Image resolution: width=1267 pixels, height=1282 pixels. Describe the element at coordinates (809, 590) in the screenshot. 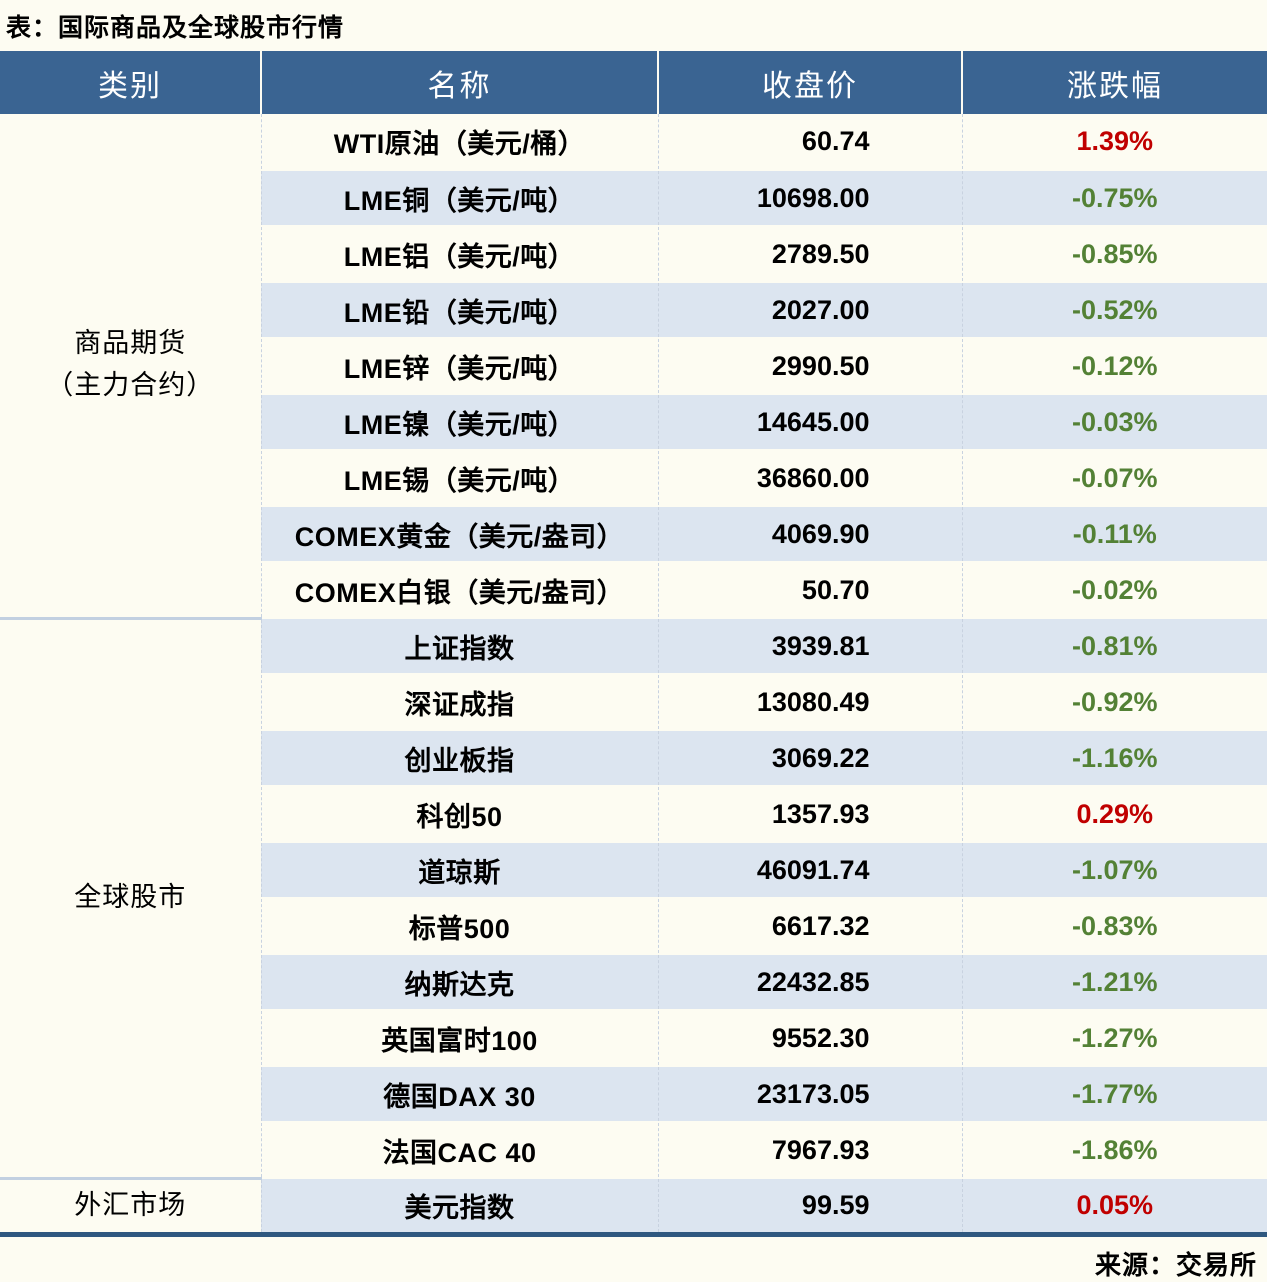

I see `close-cell: 50.70` at that location.